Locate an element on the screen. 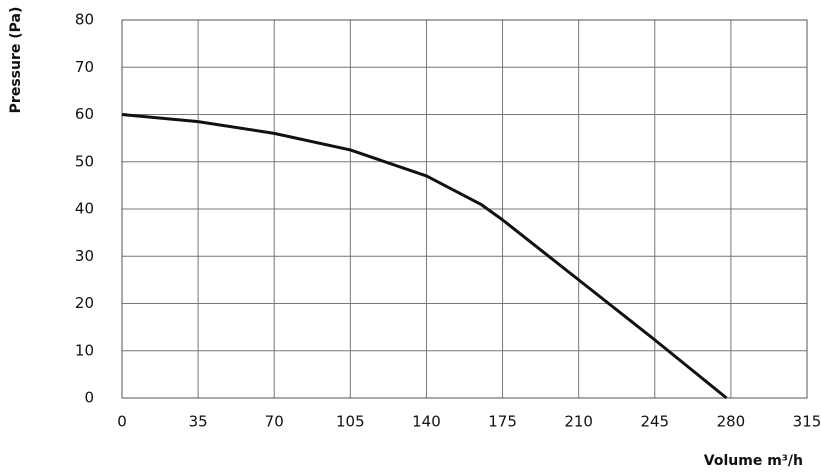 This screenshot has width=821, height=473. x-tick-label: 175 is located at coordinates (502, 422).